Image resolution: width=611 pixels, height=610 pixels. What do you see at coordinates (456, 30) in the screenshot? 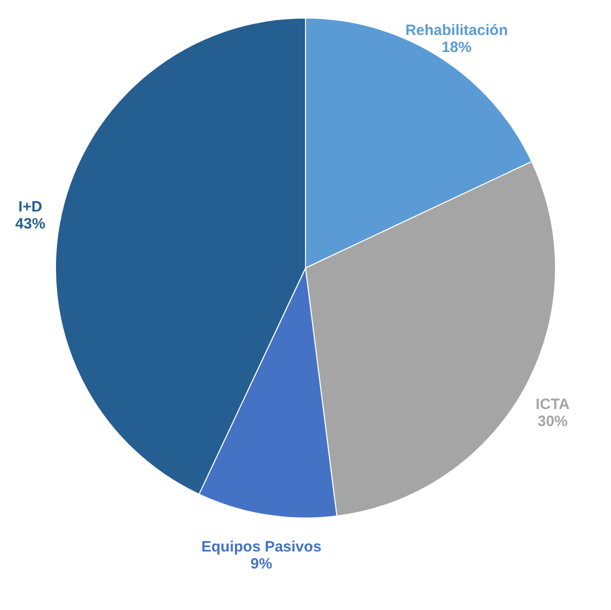
I see `slice-label: Rehabilitación` at bounding box center [456, 30].